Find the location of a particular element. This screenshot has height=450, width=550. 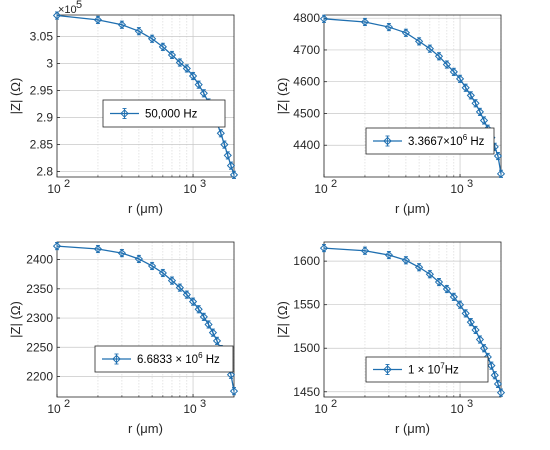

y-tick-label: 1450 is located at coordinates (306, 392).